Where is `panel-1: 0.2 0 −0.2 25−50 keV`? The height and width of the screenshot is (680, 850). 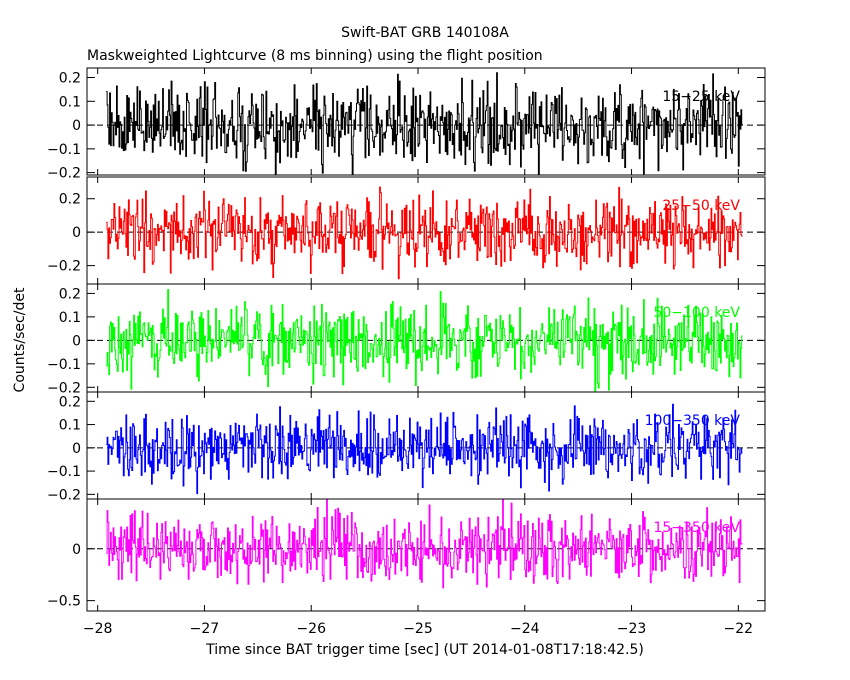
panel-1: 0.2 0 −0.2 25−50 keV is located at coordinates (406, 230).